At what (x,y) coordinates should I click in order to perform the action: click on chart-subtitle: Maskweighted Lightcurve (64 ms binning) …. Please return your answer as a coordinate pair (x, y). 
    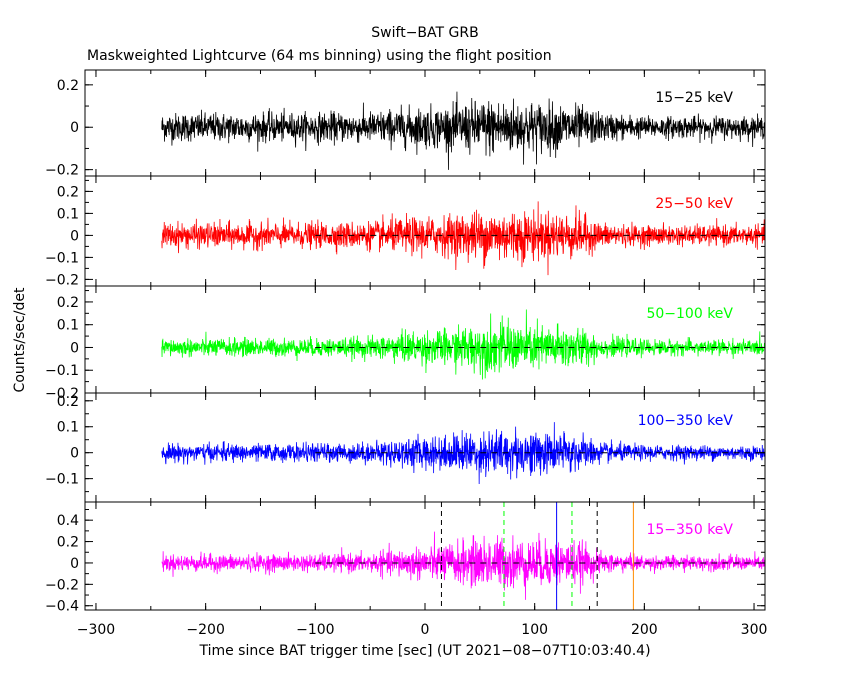
    Looking at the image, I should click on (319, 56).